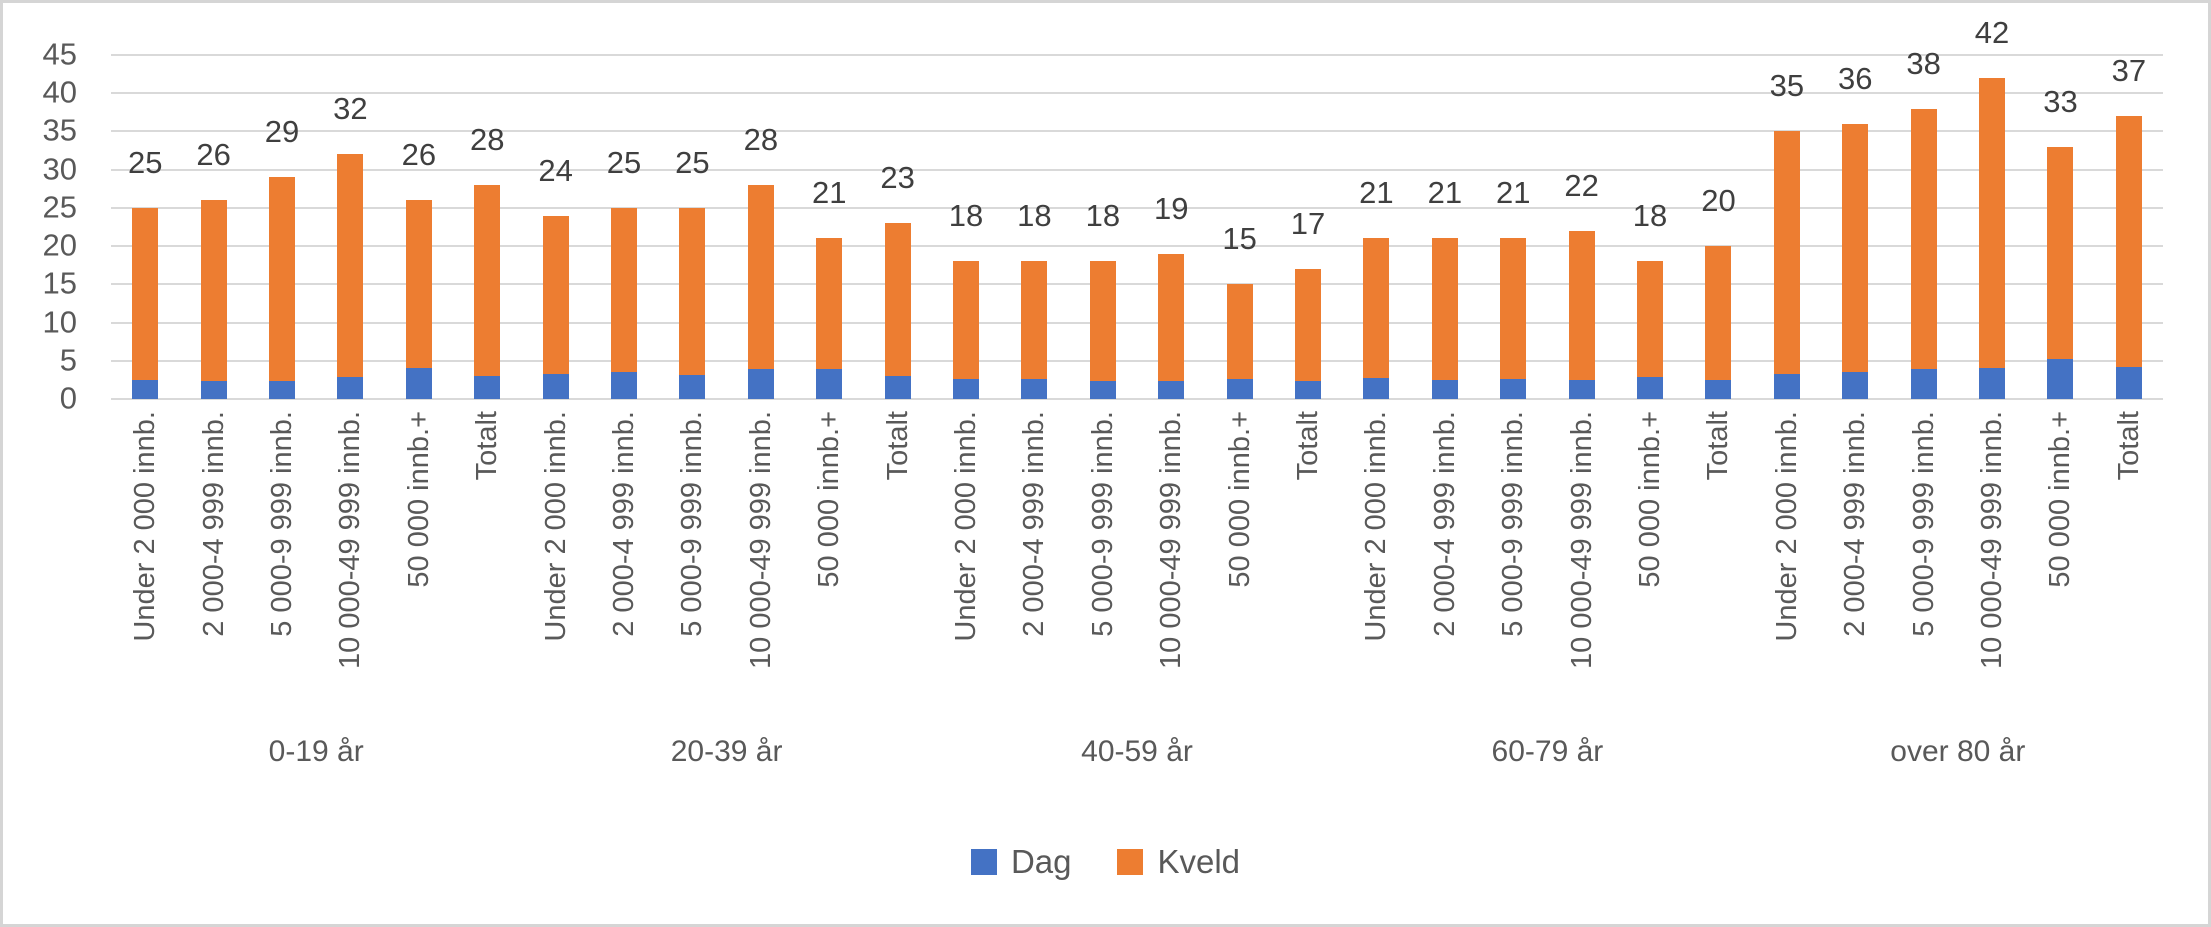 This screenshot has width=2211, height=927. What do you see at coordinates (1130, 862) in the screenshot?
I see `legend-swatch-kveld` at bounding box center [1130, 862].